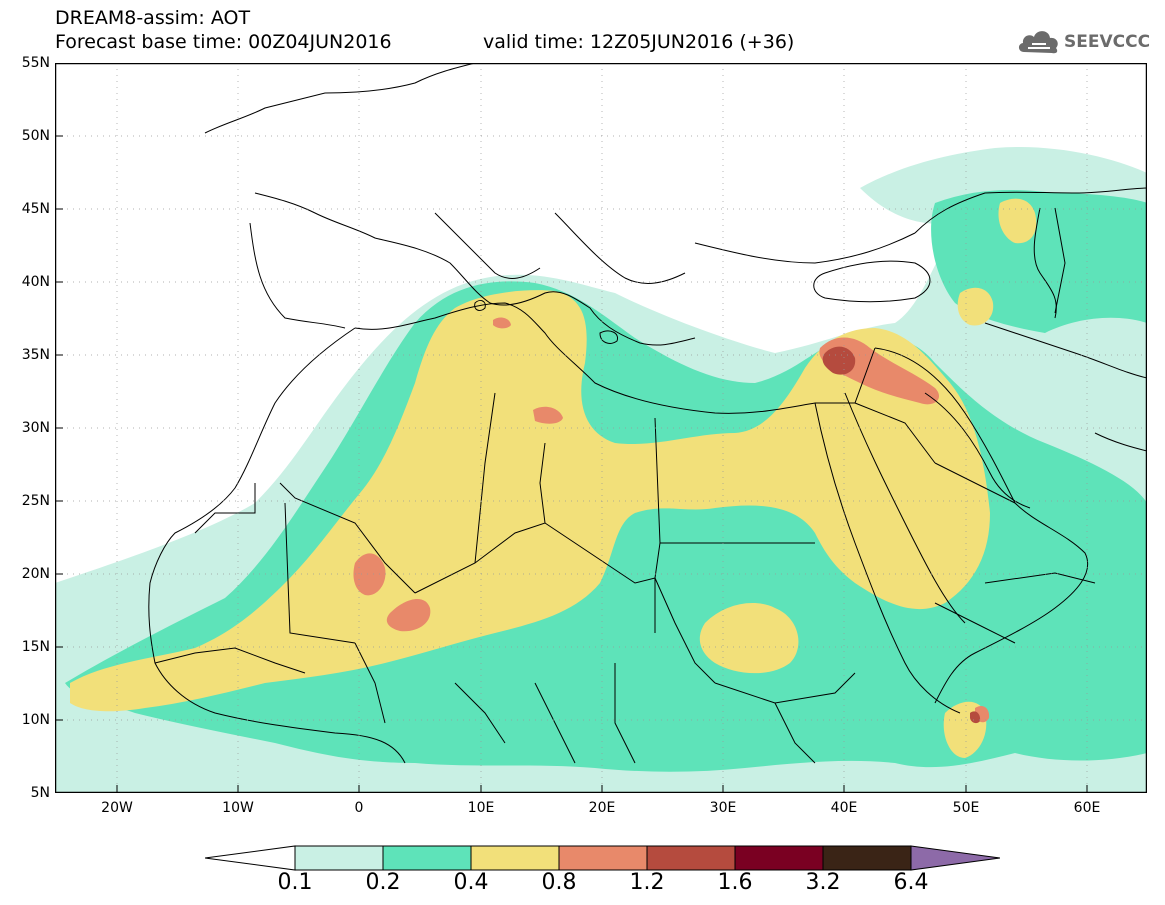 The height and width of the screenshot is (905, 1165). What do you see at coordinates (35, 282) in the screenshot?
I see `lat-label: 40N` at bounding box center [35, 282].